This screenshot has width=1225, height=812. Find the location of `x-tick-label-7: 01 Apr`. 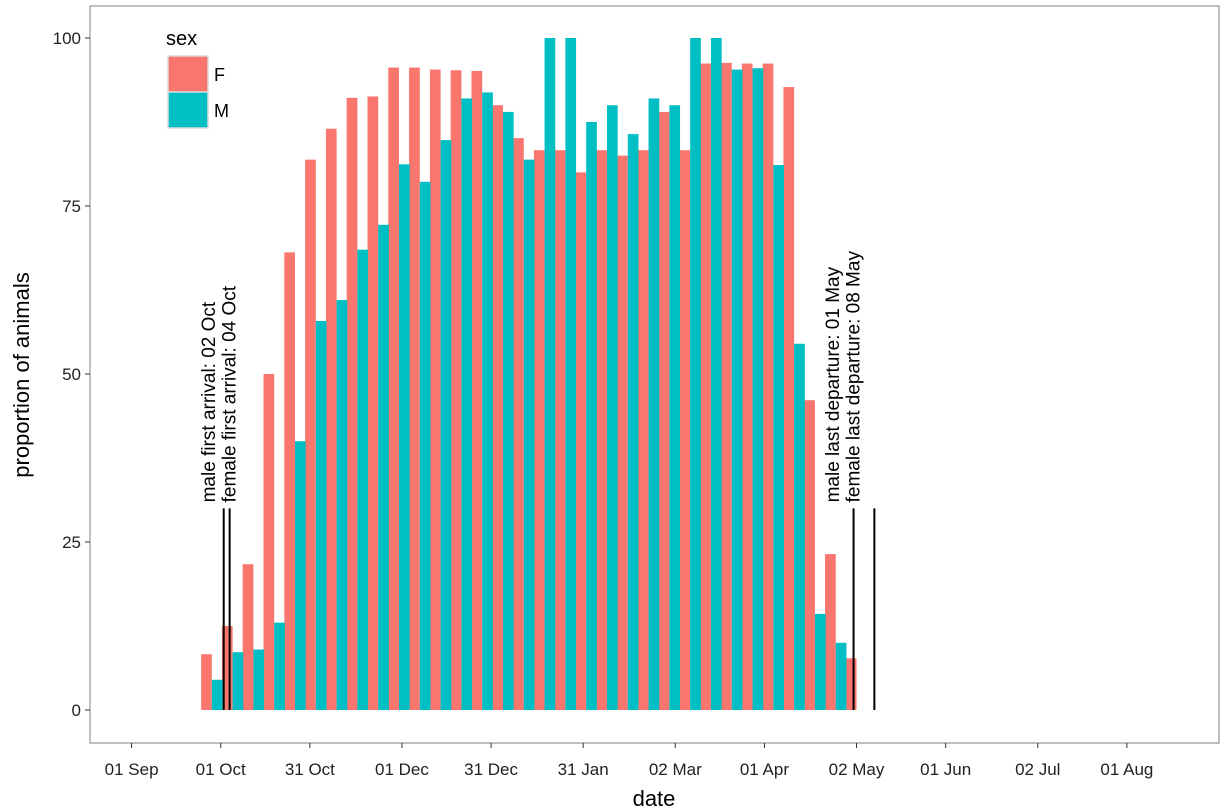

x-tick-label-7: 01 Apr is located at coordinates (764, 769).